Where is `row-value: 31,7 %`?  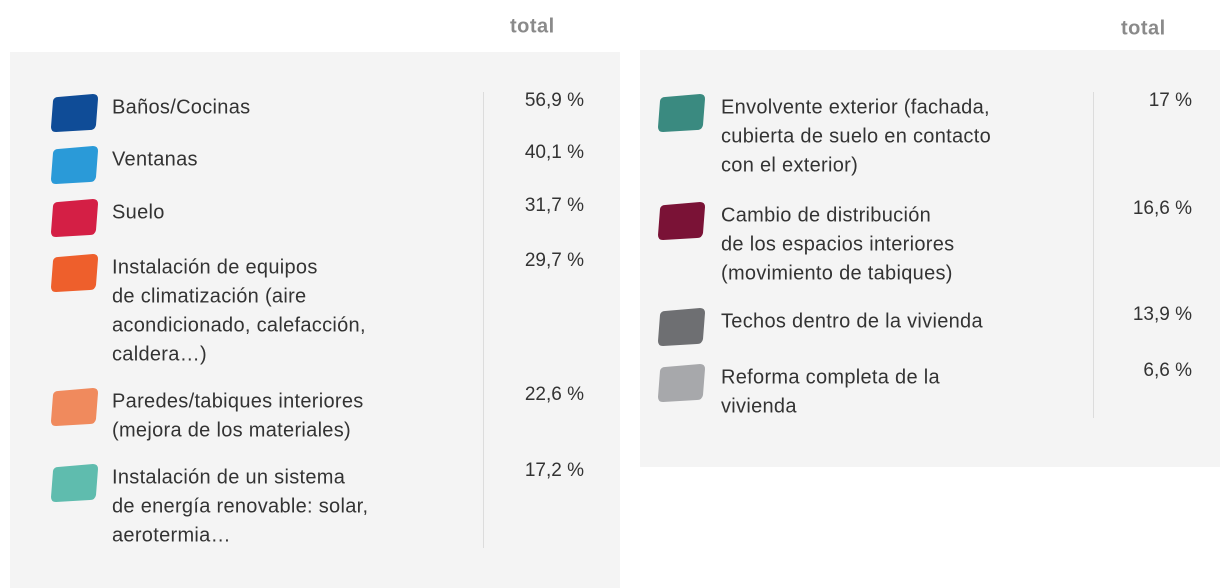
row-value: 31,7 % is located at coordinates (554, 205).